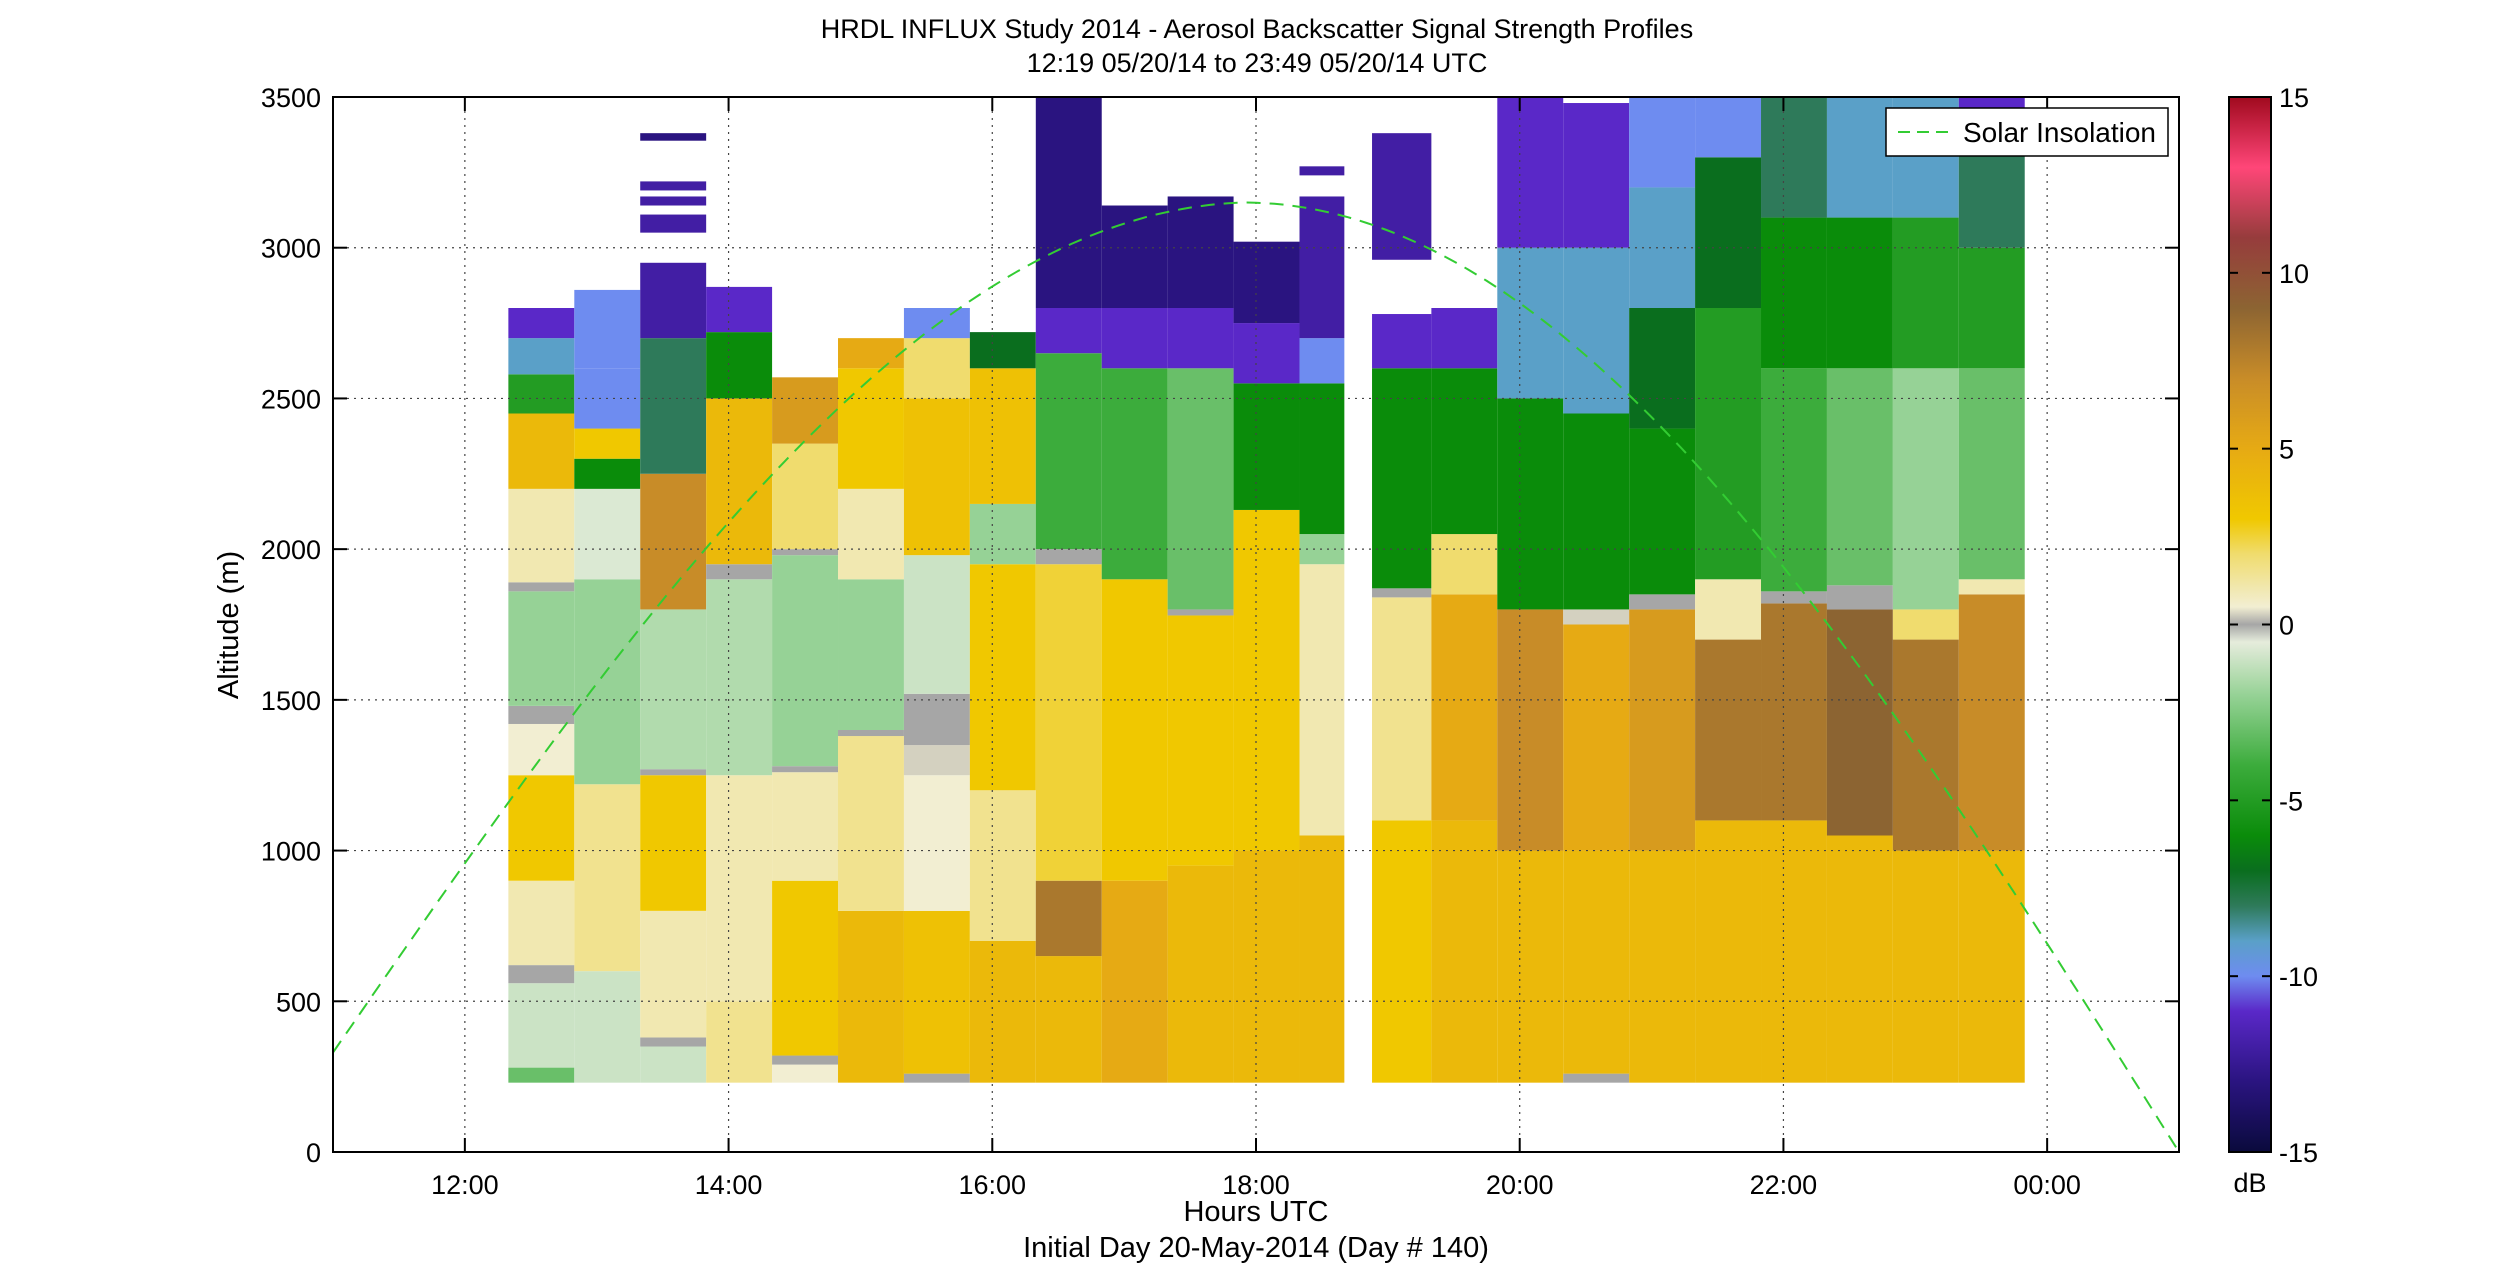 The image size is (2515, 1282). I want to click on y-axis-label: Altitude (m), so click(229, 625).